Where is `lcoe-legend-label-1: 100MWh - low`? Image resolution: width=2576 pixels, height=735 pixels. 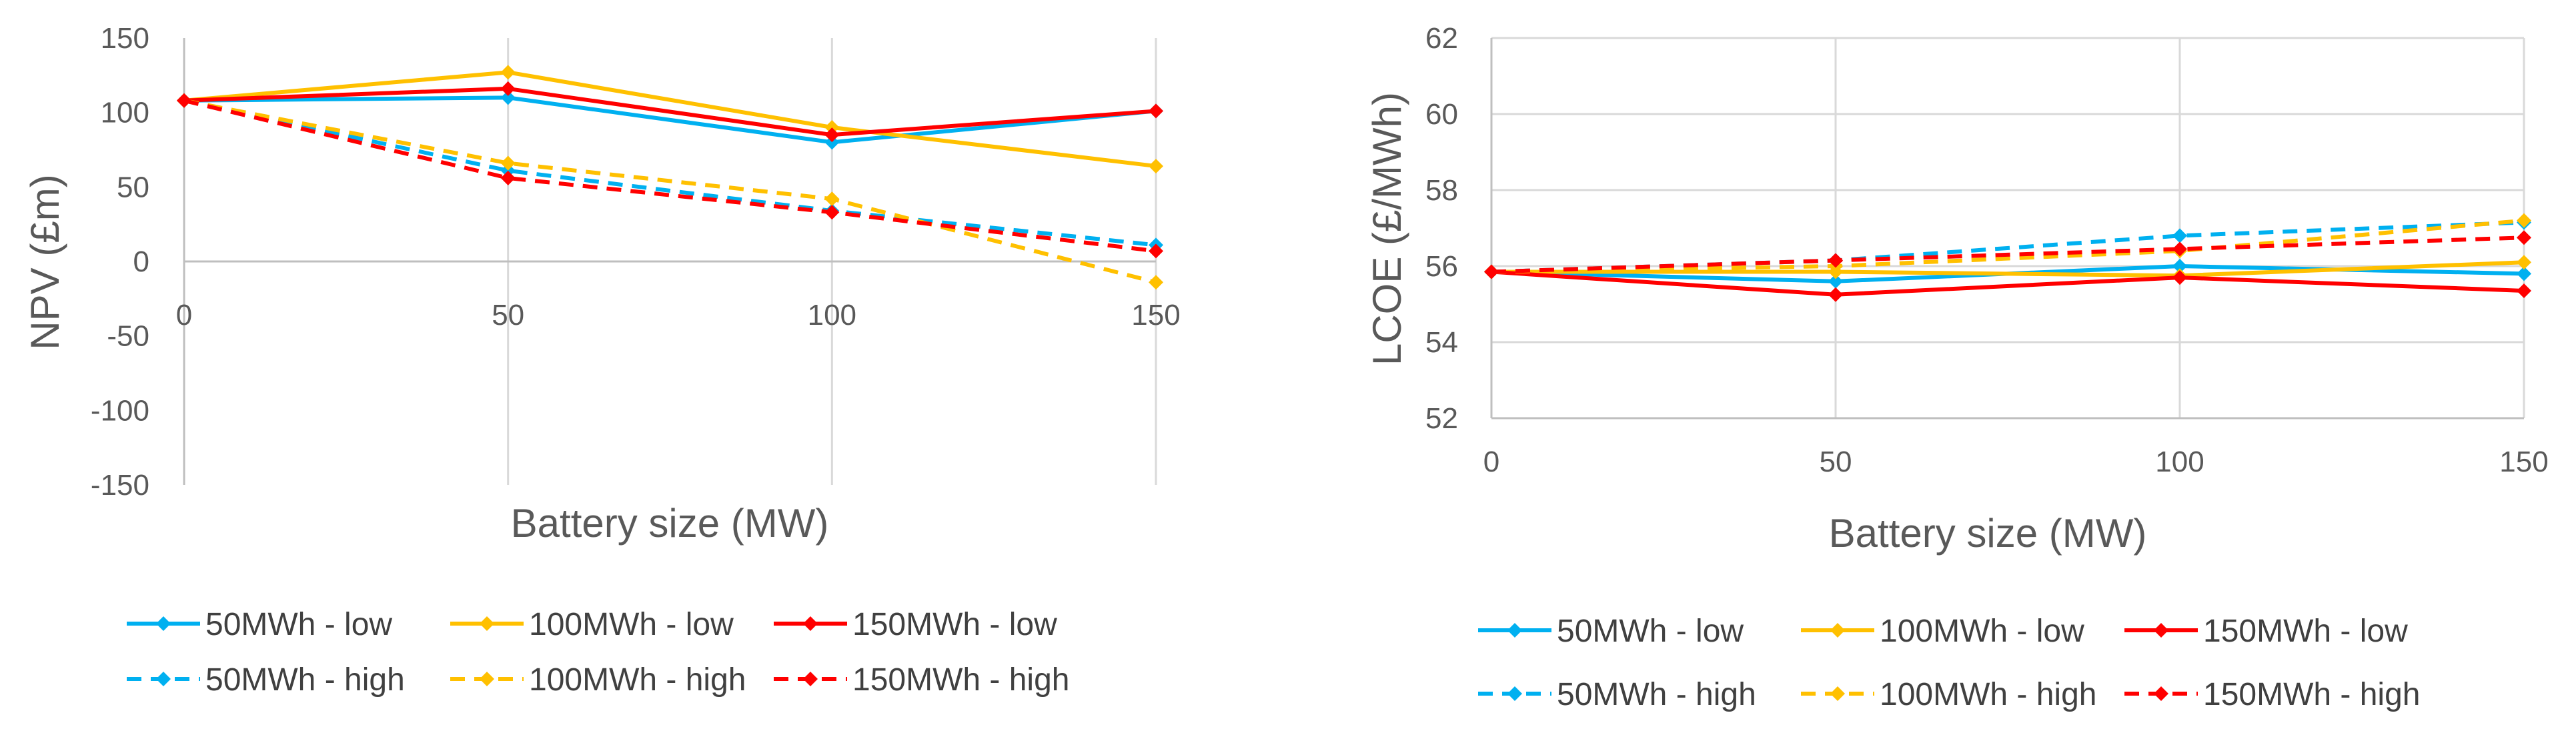 lcoe-legend-label-1: 100MWh - low is located at coordinates (1982, 631).